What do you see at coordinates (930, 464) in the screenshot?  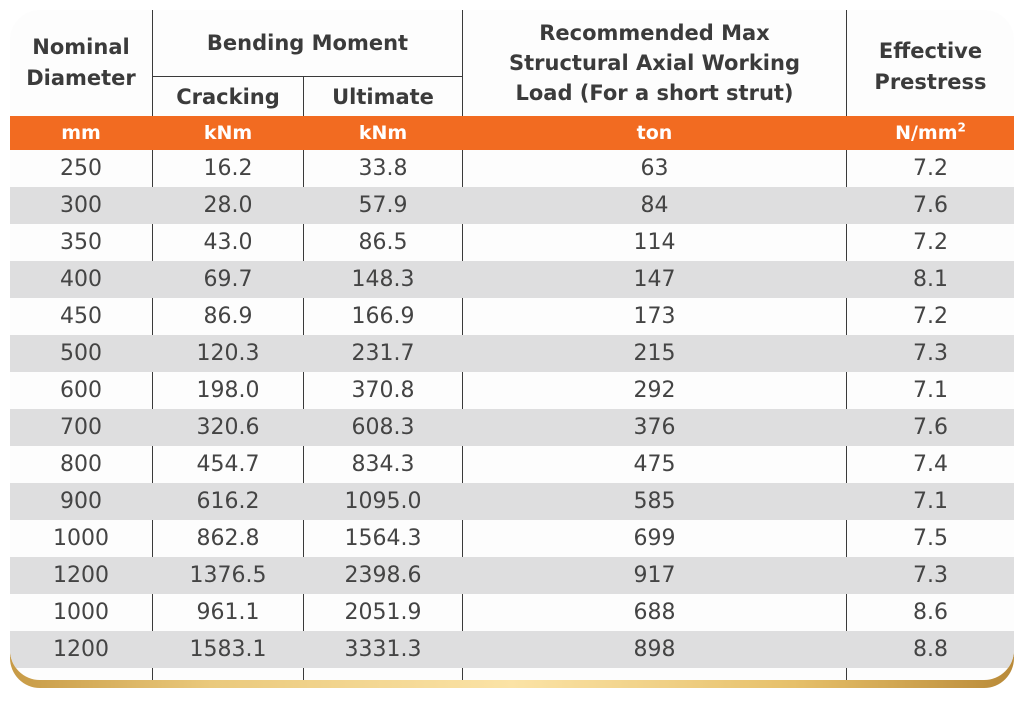 I see `cell-prestress: 7.4` at bounding box center [930, 464].